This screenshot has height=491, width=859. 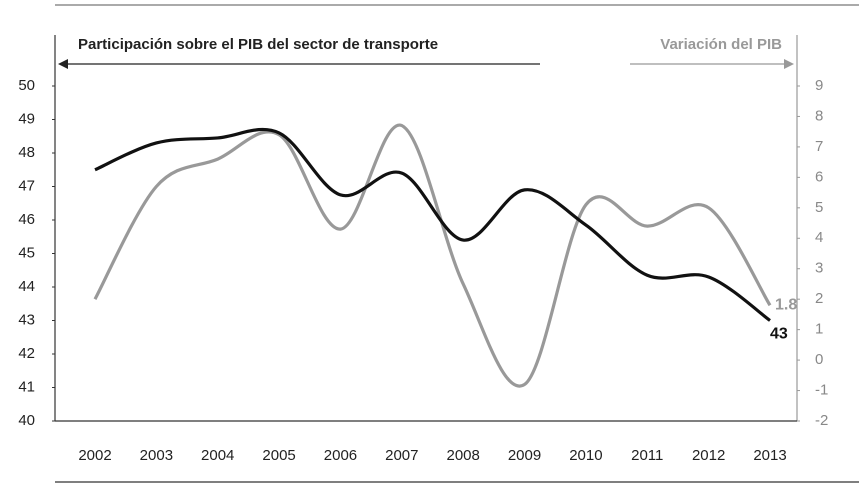 What do you see at coordinates (26, 152) in the screenshot?
I see `y-tick-label: 48` at bounding box center [26, 152].